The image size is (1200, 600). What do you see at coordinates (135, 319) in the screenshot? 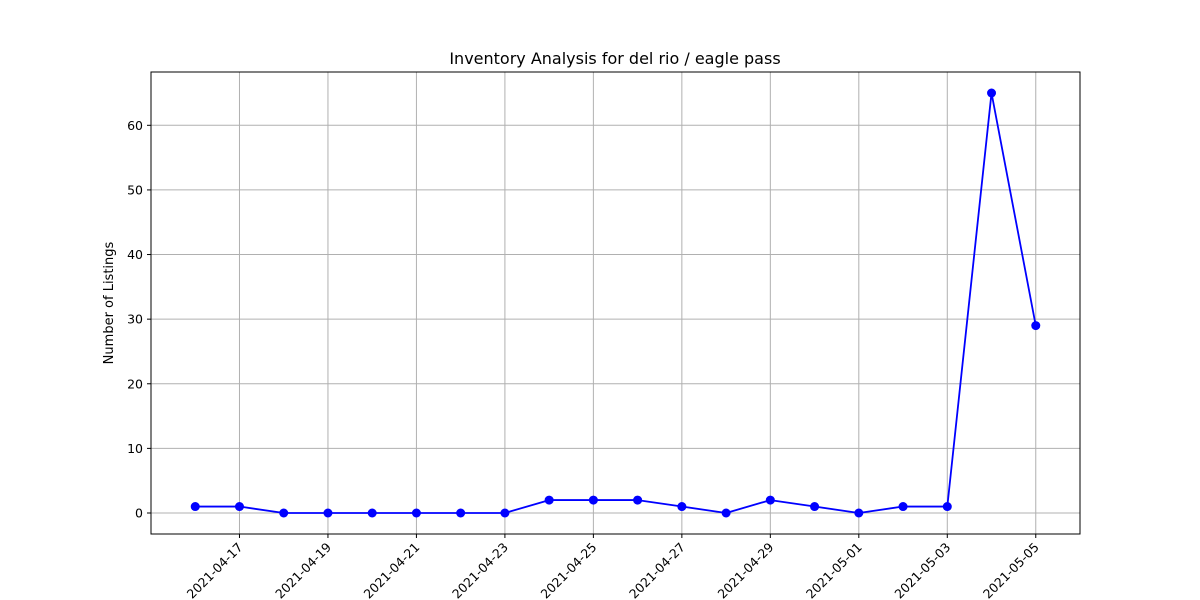
I see `y-tick-label: 30` at bounding box center [135, 319].